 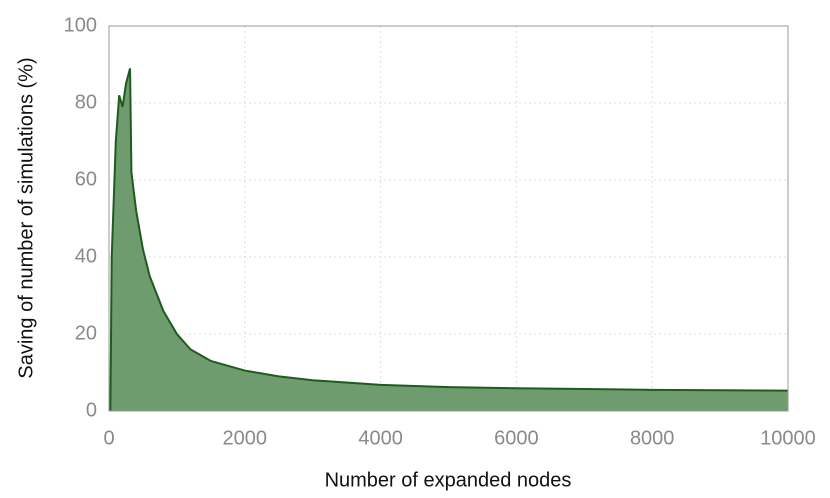 What do you see at coordinates (86, 333) in the screenshot?
I see `y-tick-label: 20` at bounding box center [86, 333].